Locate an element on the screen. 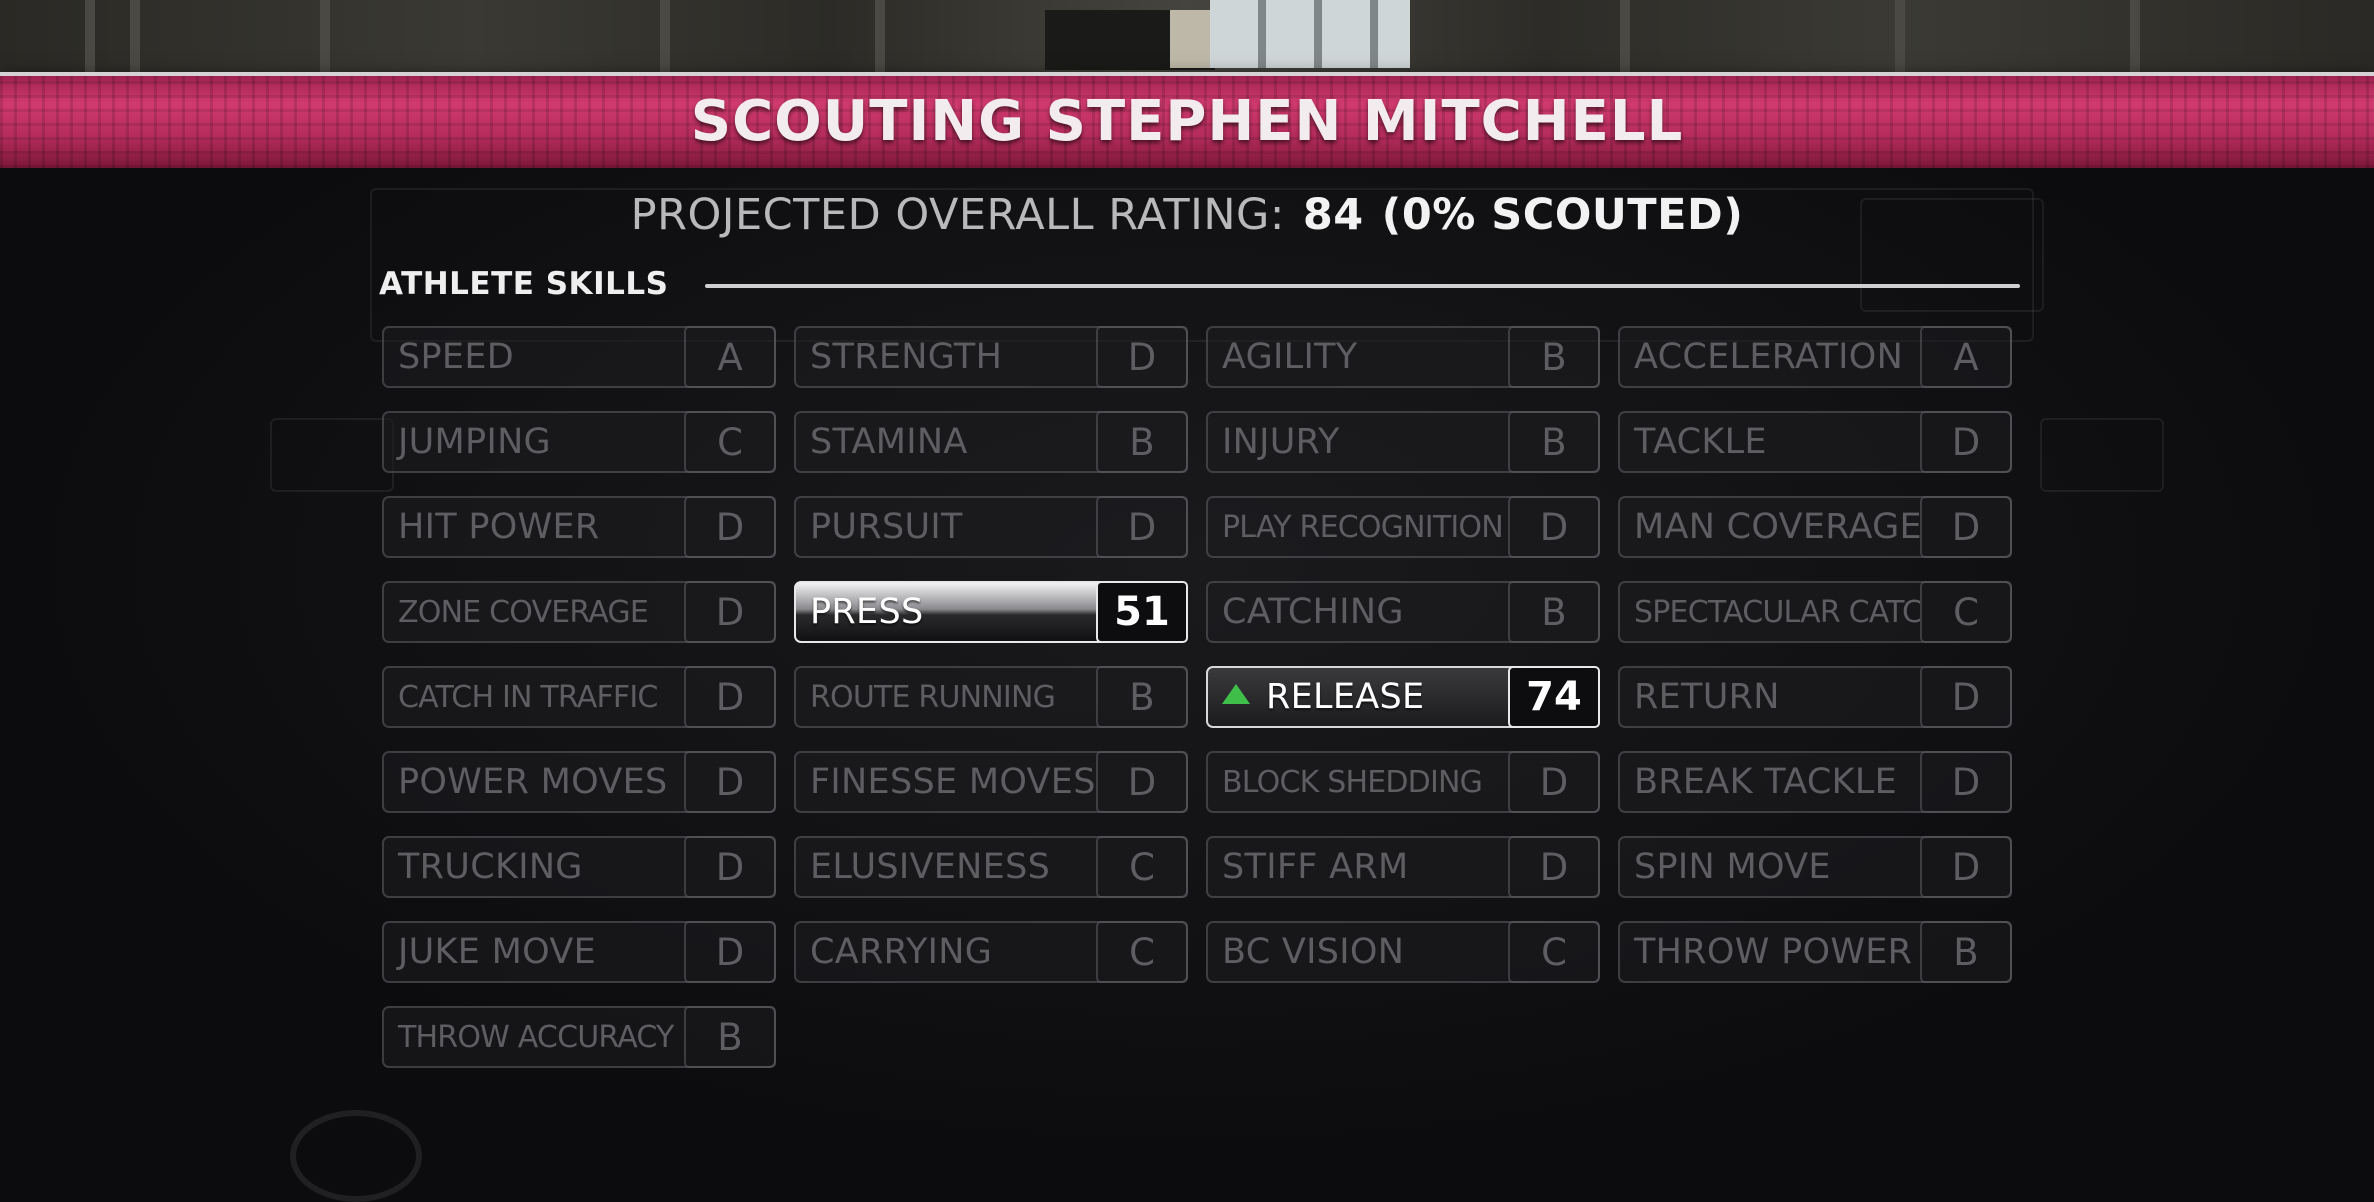 This screenshot has width=2374, height=1202. skill-tile-acceleration: ACCELERATION A is located at coordinates (1815, 357).